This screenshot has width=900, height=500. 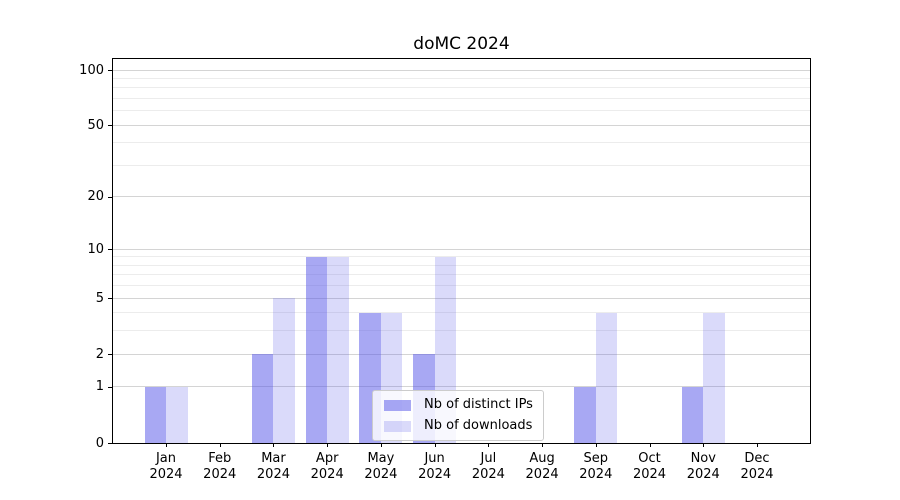 What do you see at coordinates (220, 445) in the screenshot?
I see `x-tick-mark-feb` at bounding box center [220, 445].